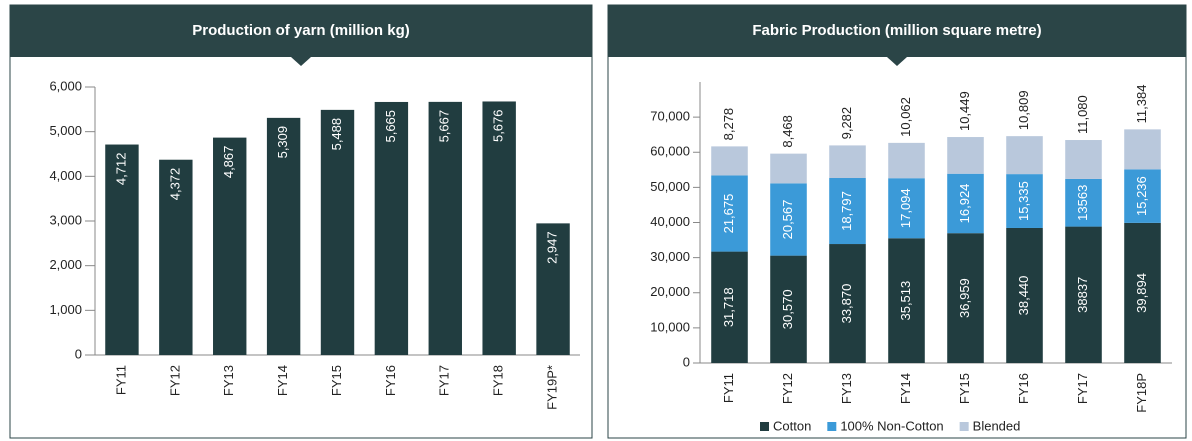  What do you see at coordinates (905, 117) in the screenshot?
I see `value-label: 10,062` at bounding box center [905, 117].